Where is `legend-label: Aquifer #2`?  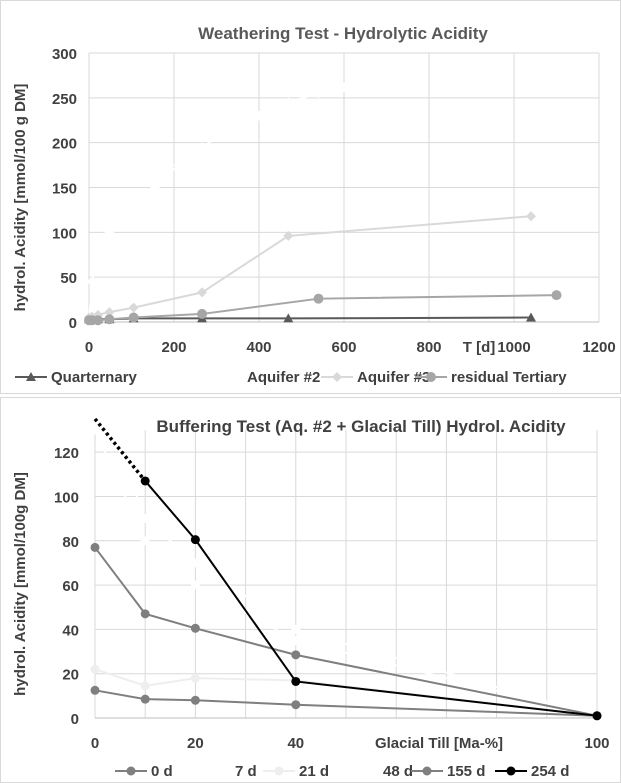 legend-label: Aquifer #2 is located at coordinates (283, 377).